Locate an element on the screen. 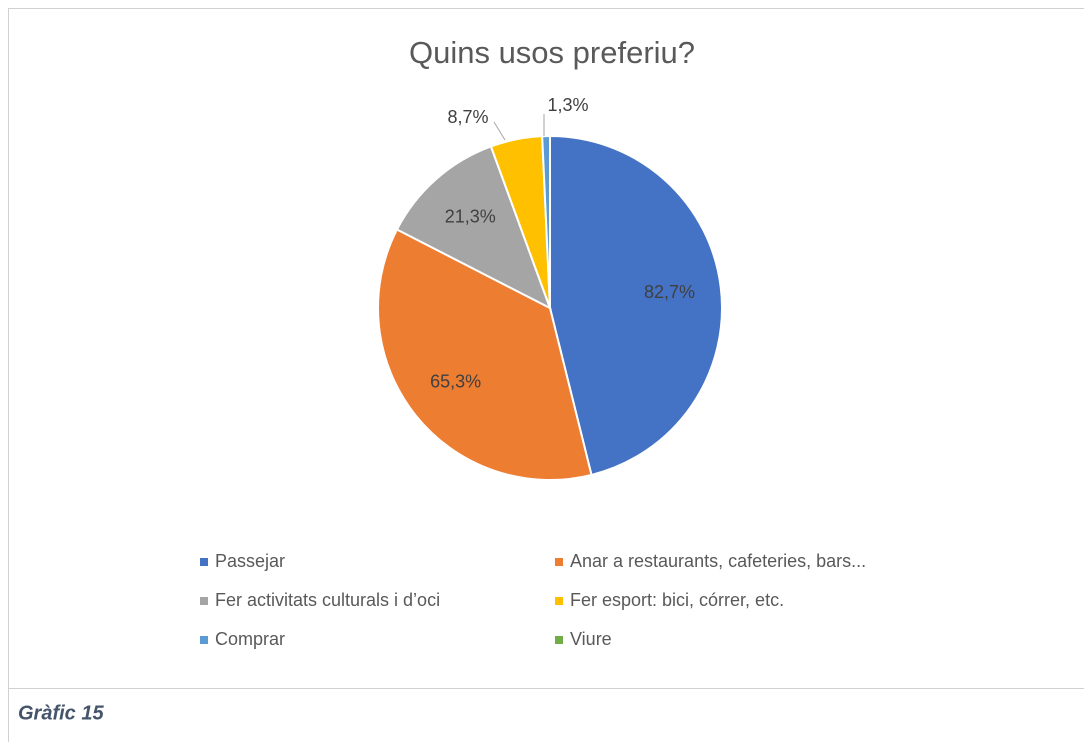 This screenshot has width=1084, height=742. legend-label: Comprar is located at coordinates (250, 639).